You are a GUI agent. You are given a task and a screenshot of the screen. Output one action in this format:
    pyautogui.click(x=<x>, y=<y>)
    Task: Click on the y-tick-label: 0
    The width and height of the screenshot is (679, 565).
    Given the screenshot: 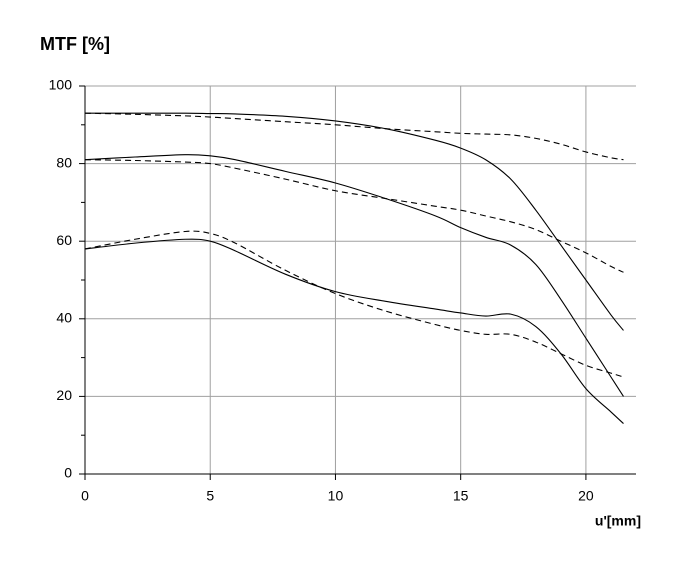 What is the action you would take?
    pyautogui.click(x=68, y=473)
    